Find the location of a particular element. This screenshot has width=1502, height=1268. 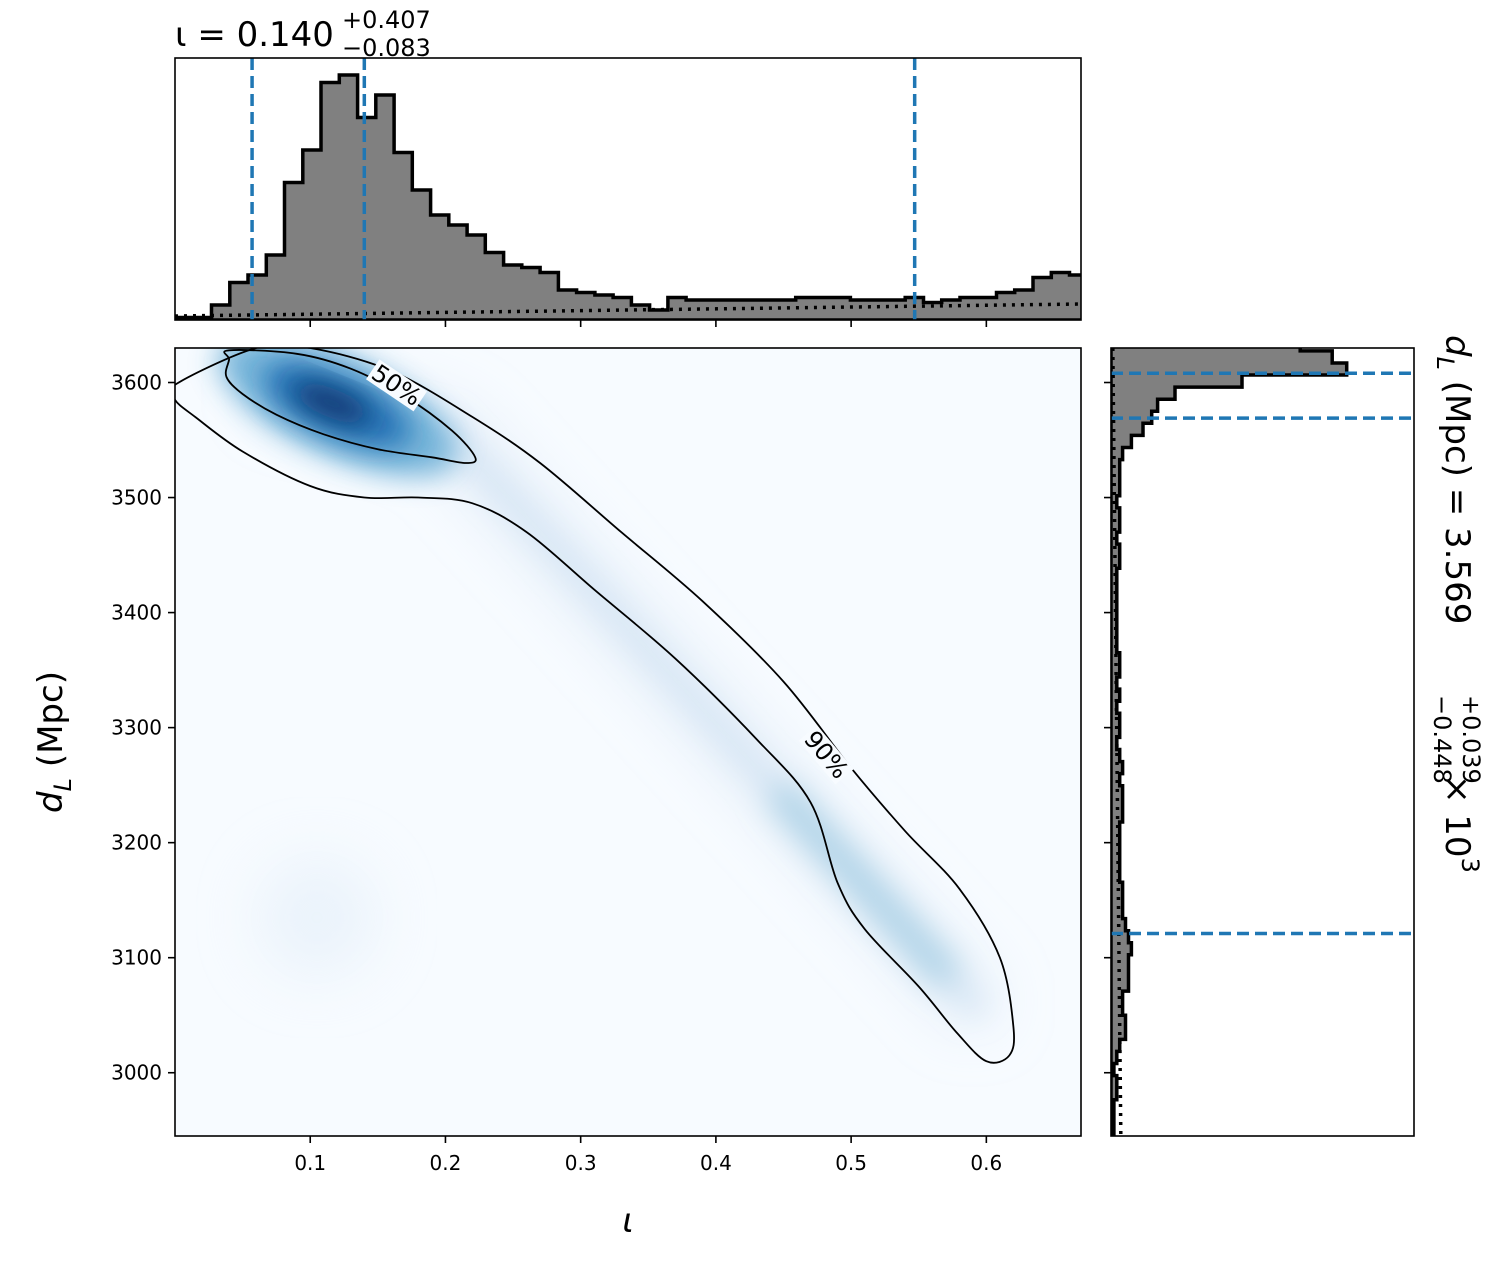

y-tick-label: 3300 is located at coordinates (136, 728).